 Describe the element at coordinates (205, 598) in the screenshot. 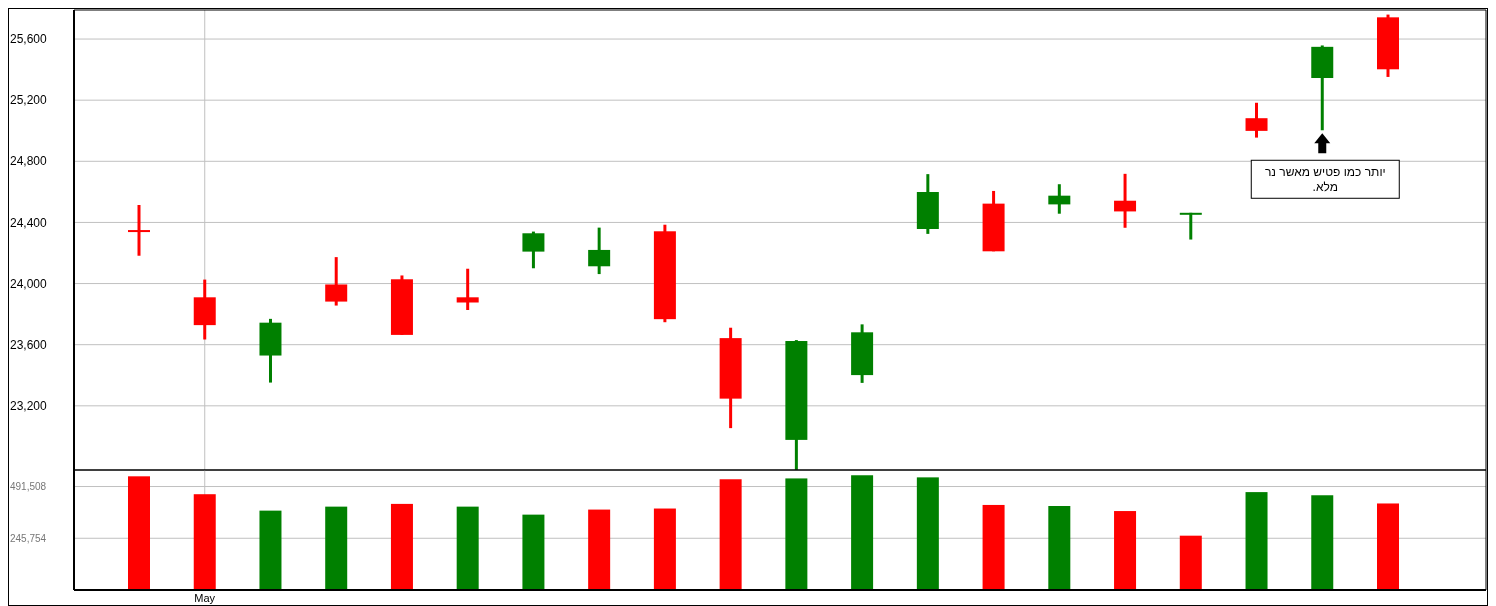

I see `x-tick-label: May` at that location.